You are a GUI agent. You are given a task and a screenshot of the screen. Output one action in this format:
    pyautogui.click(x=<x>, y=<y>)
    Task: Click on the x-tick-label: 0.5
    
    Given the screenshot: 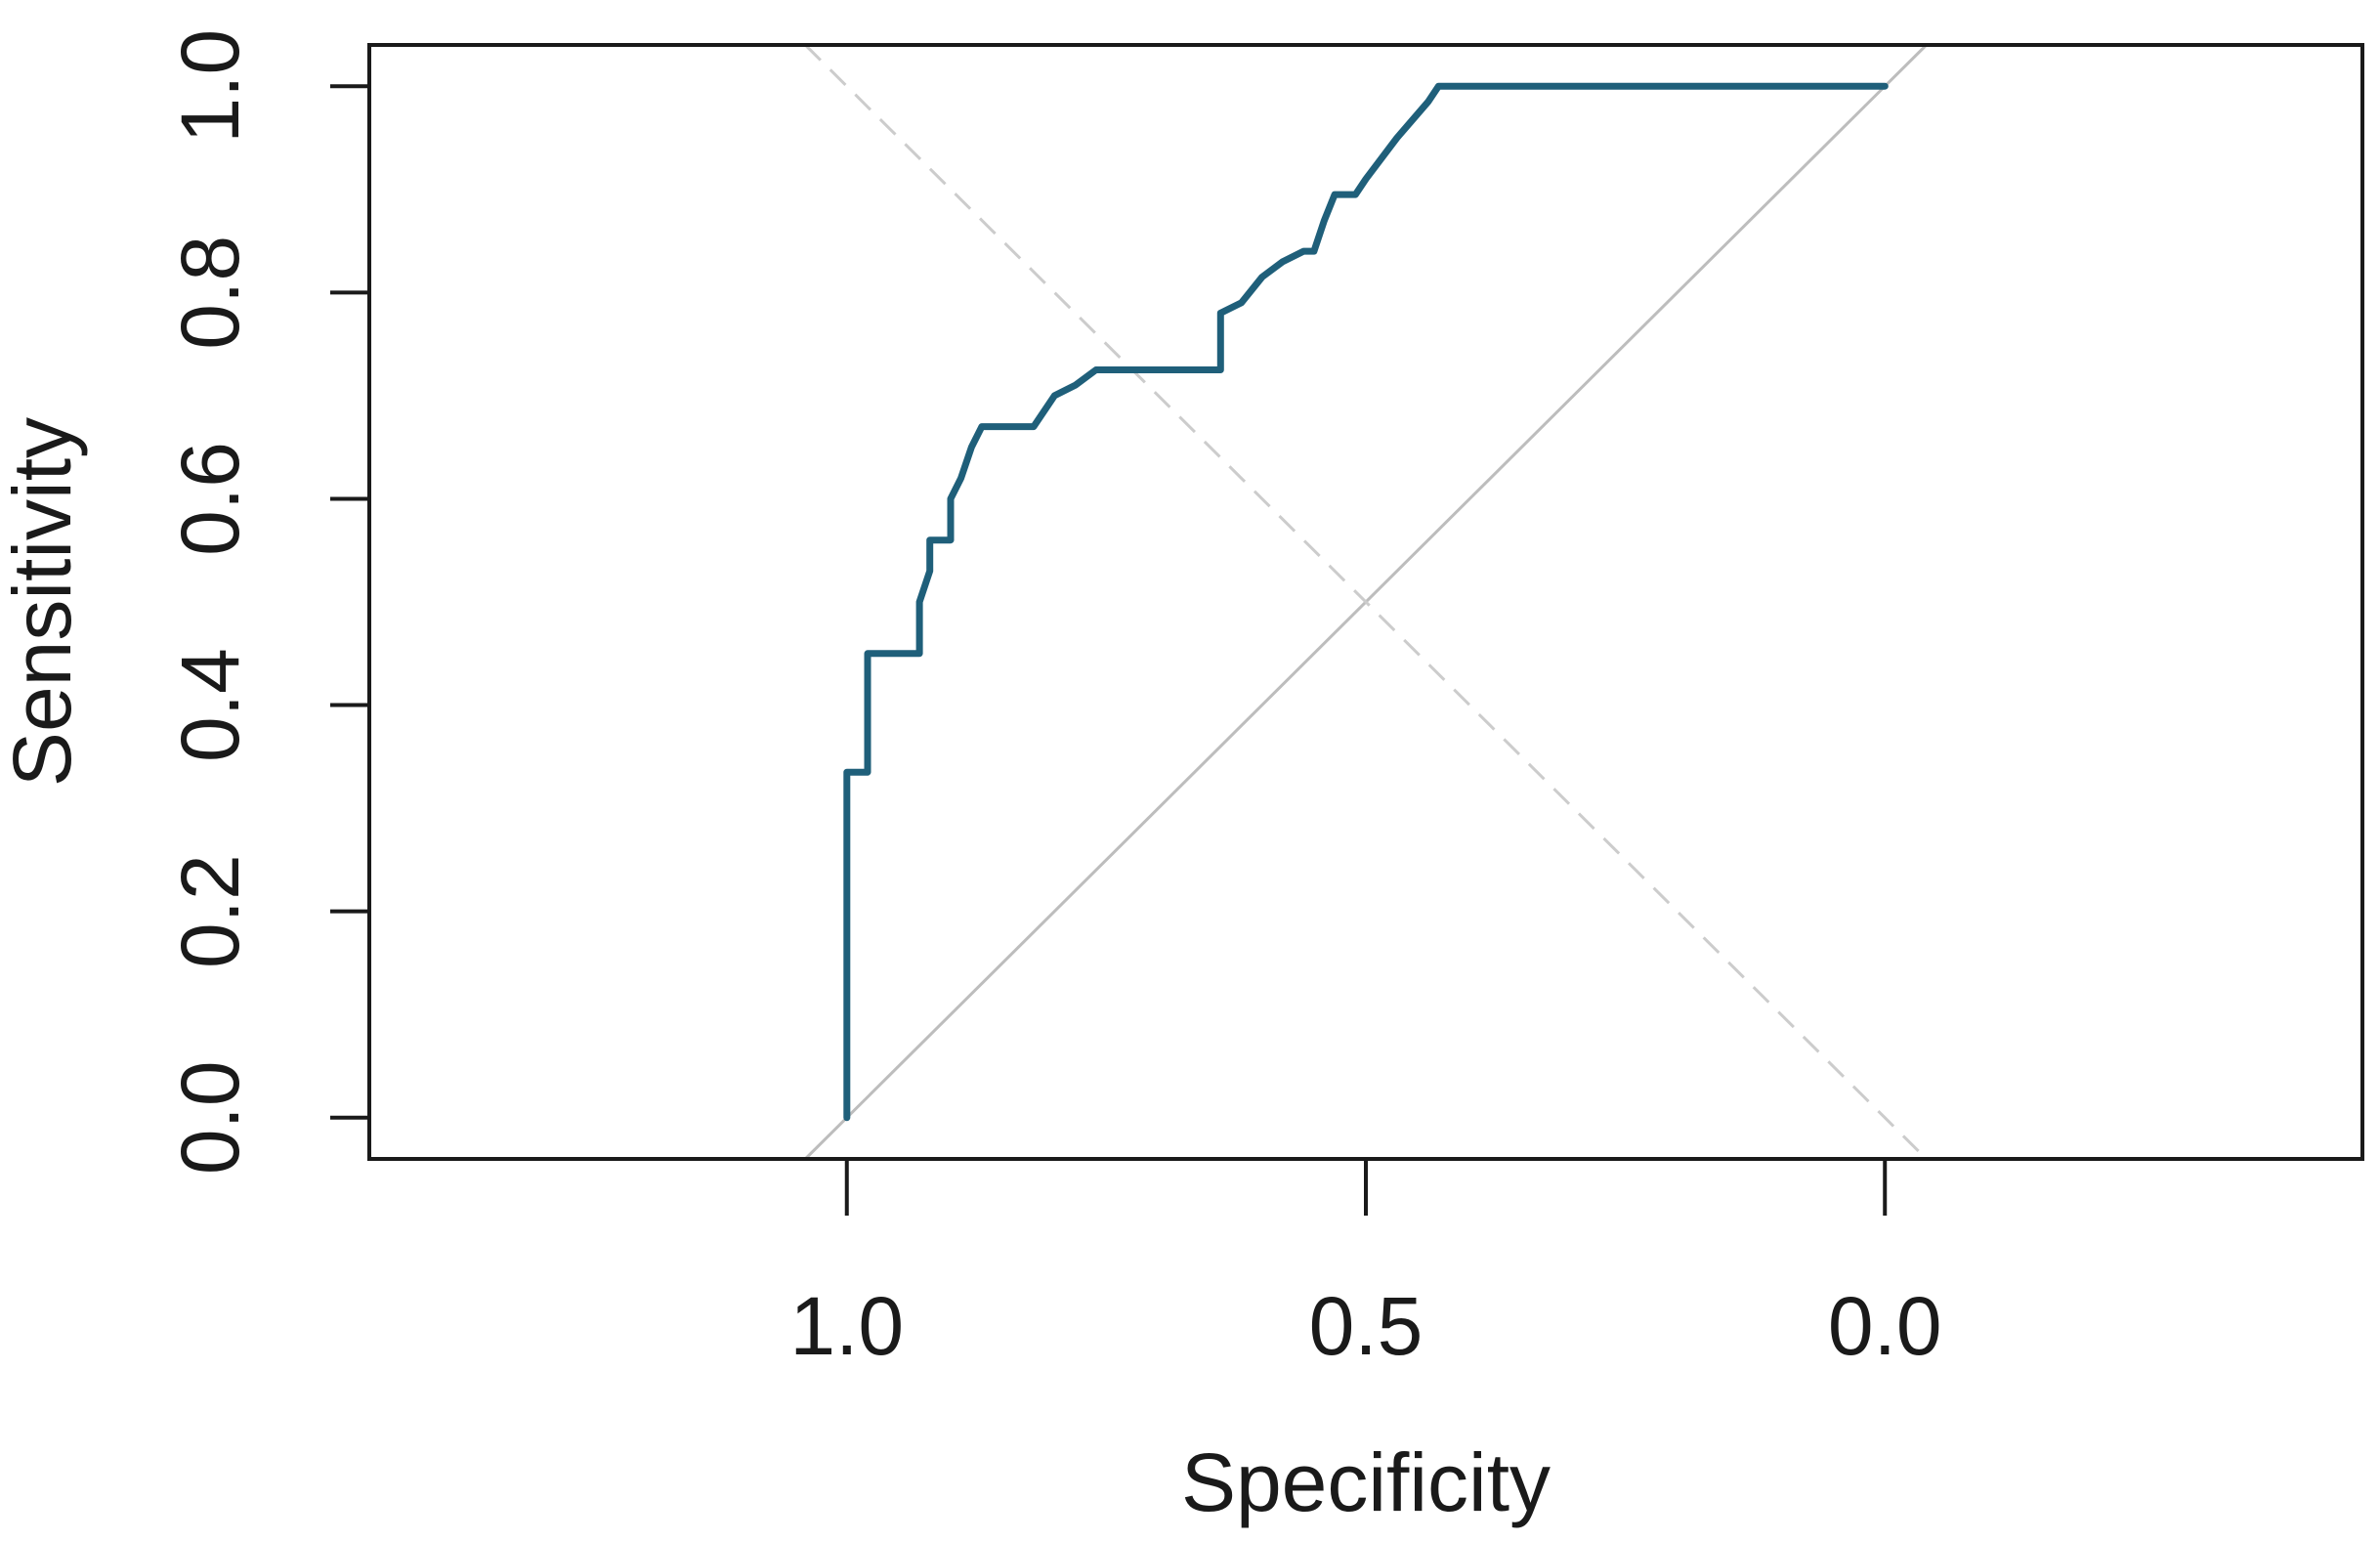 What is the action you would take?
    pyautogui.click(x=1366, y=1326)
    